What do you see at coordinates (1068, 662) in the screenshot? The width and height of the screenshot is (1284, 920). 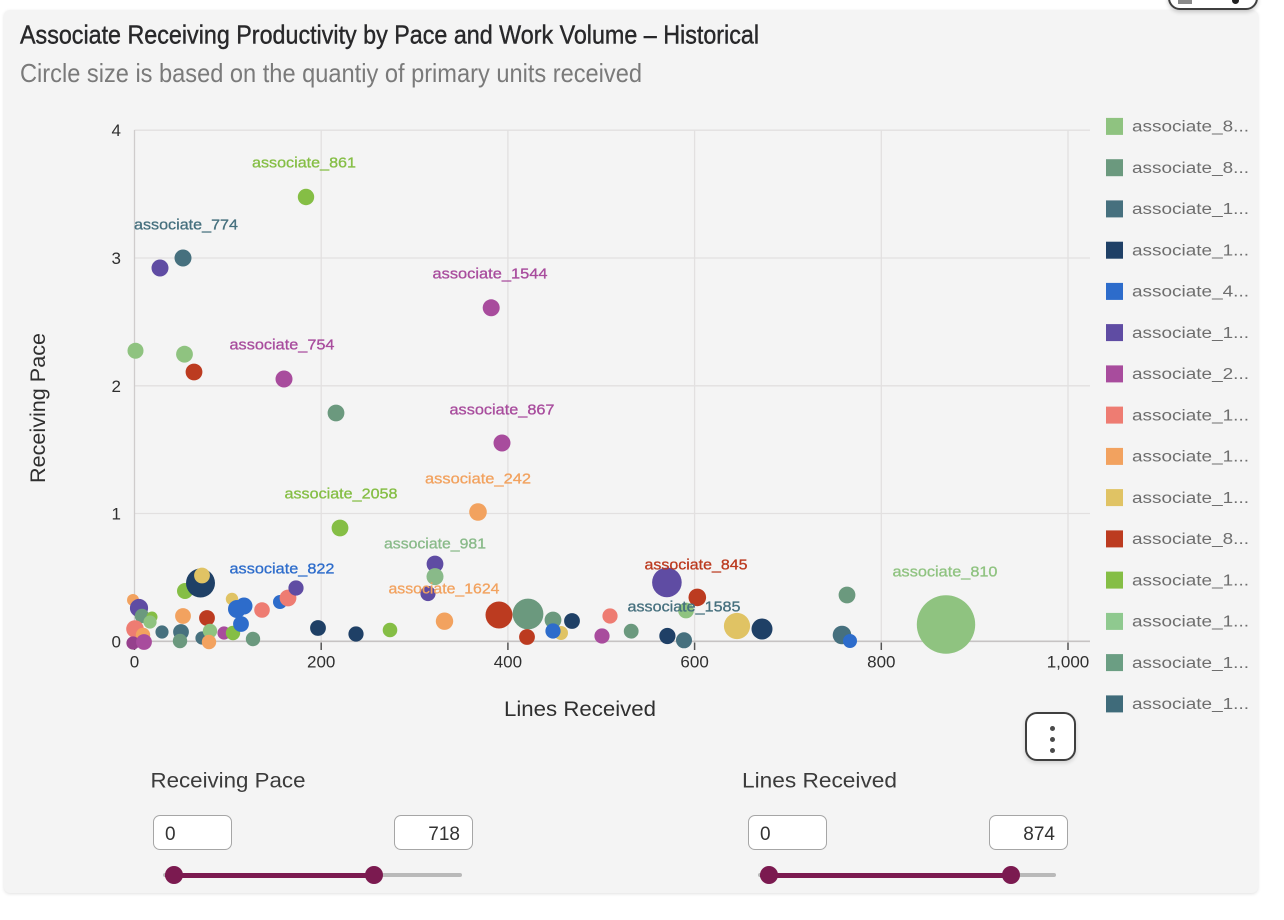 I see `svg-text: 1,000` at bounding box center [1068, 662].